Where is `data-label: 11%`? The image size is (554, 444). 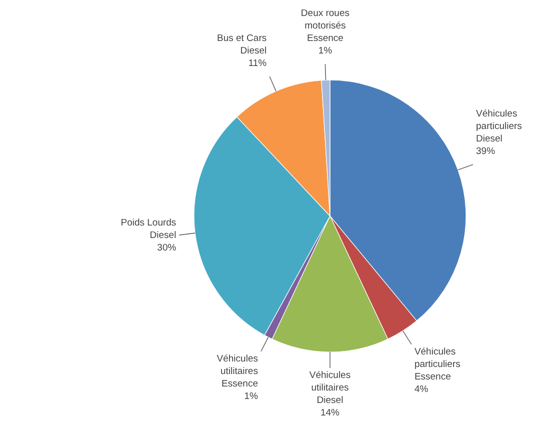
data-label: 11% is located at coordinates (258, 63).